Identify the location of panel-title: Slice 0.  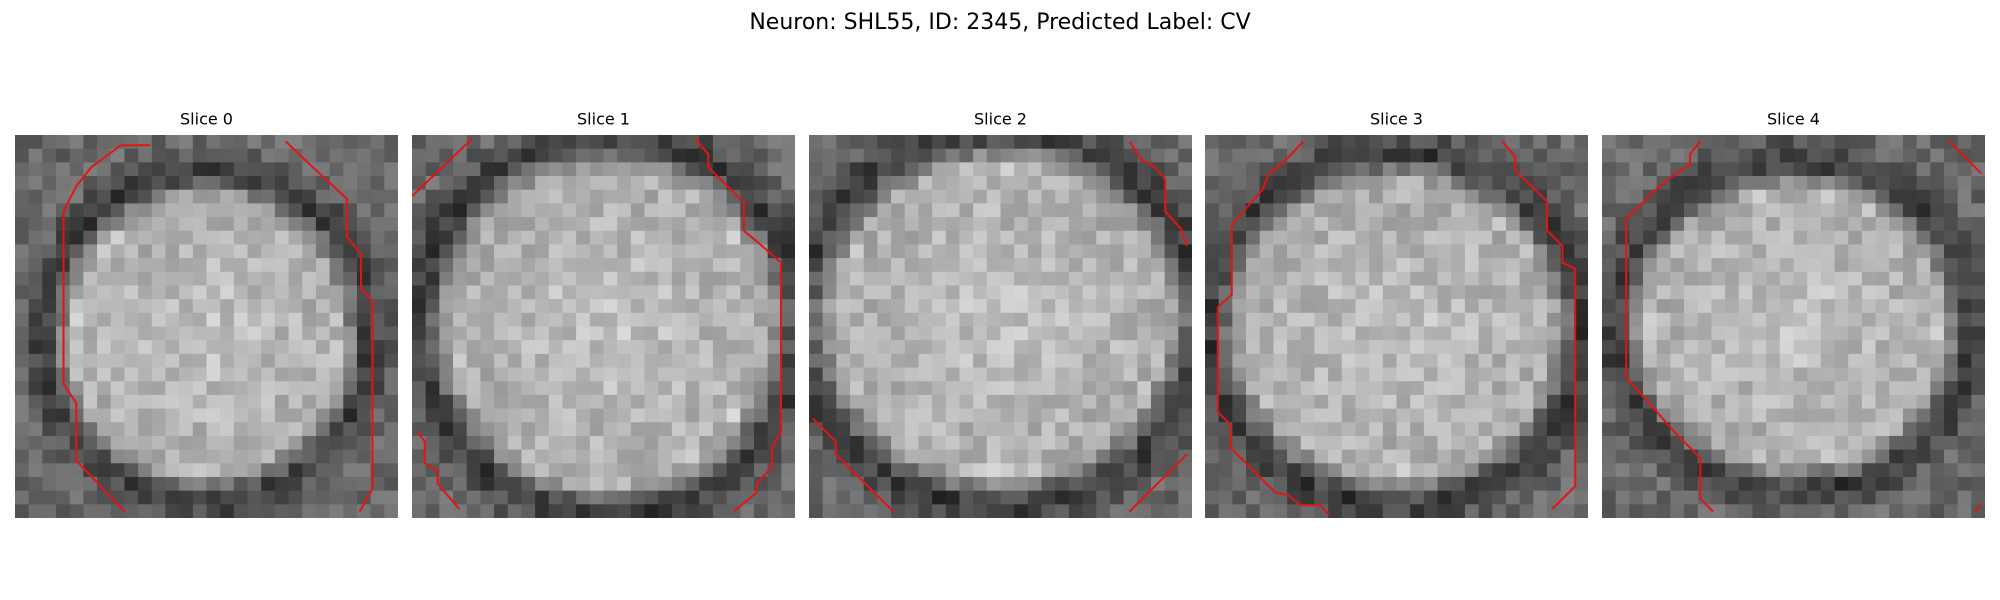
(206, 119).